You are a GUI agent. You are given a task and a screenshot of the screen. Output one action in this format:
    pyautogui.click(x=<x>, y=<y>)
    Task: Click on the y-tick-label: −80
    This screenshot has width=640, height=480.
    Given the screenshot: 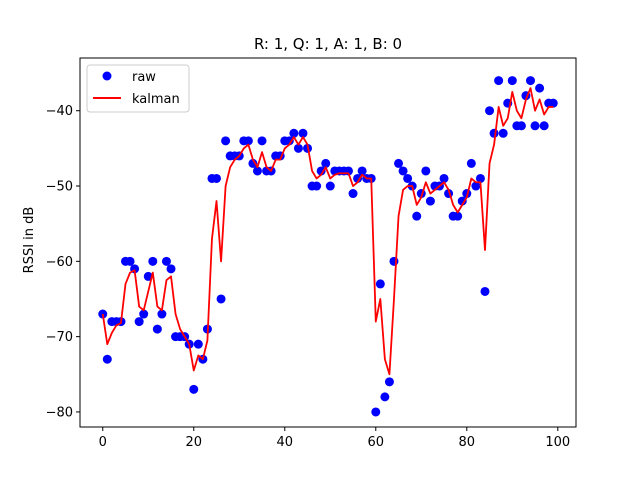 What is the action you would take?
    pyautogui.click(x=59, y=412)
    